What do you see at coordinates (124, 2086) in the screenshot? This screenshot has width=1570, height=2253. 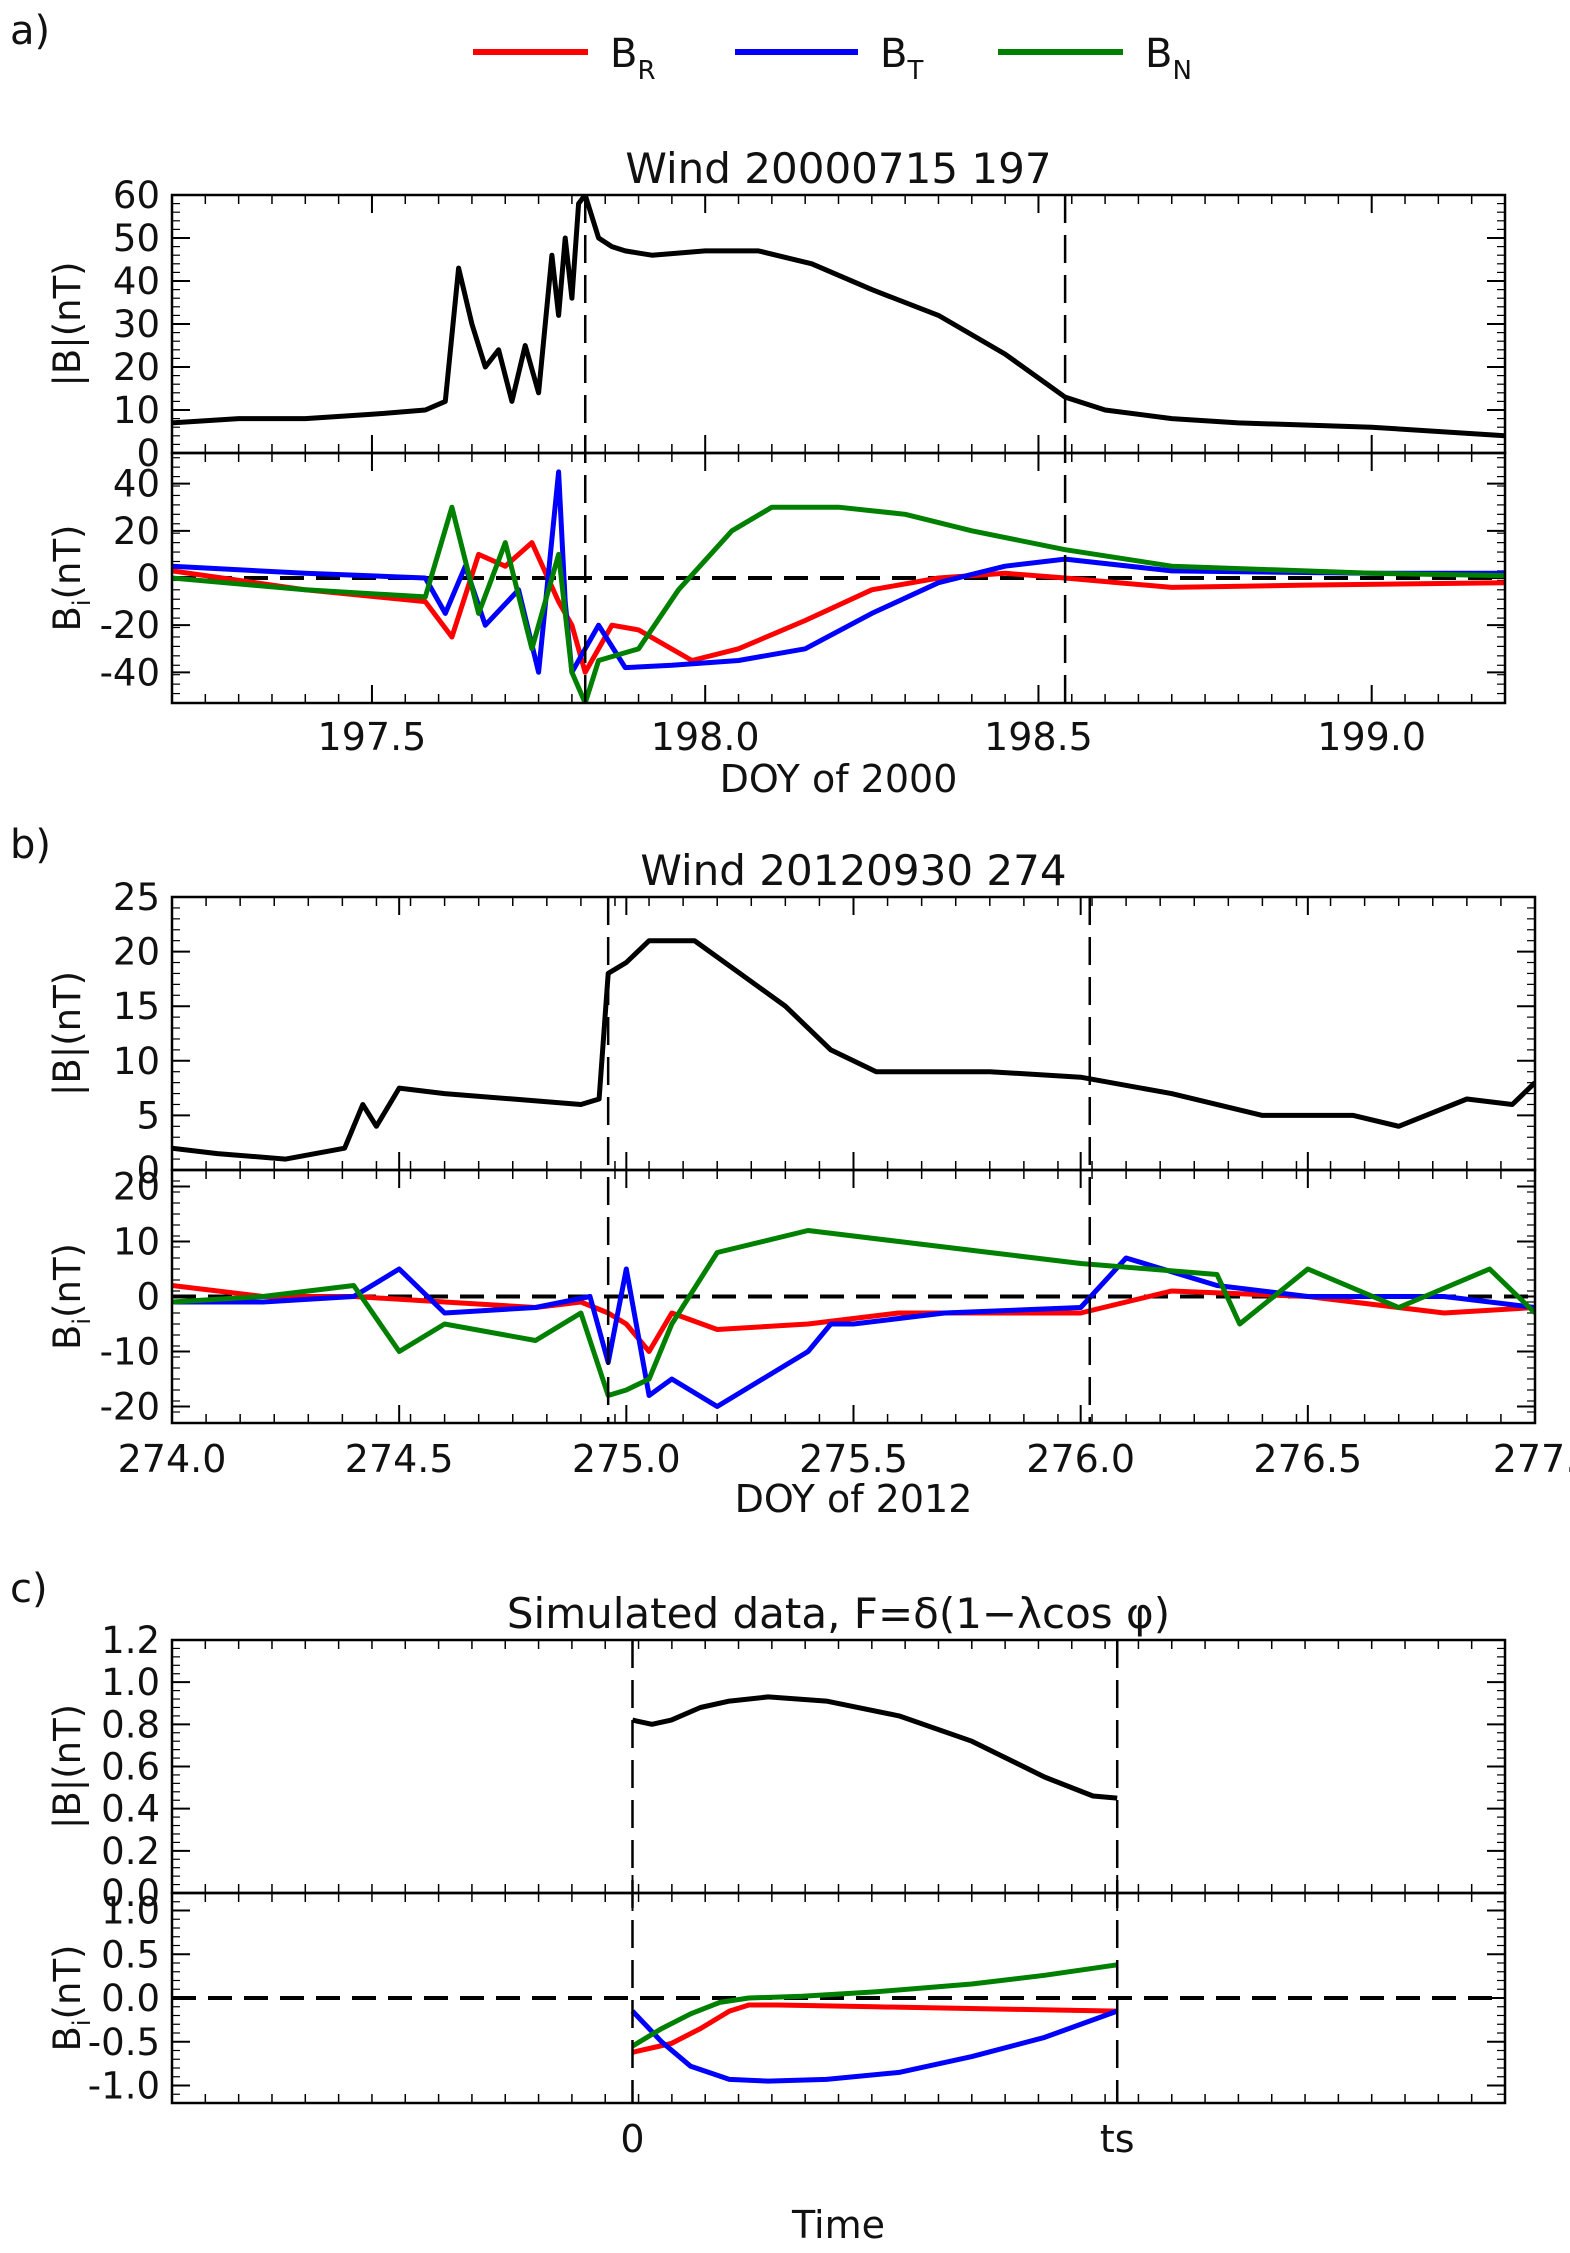 I see `panel-c-bottom-ytick-label: -1.0` at bounding box center [124, 2086].